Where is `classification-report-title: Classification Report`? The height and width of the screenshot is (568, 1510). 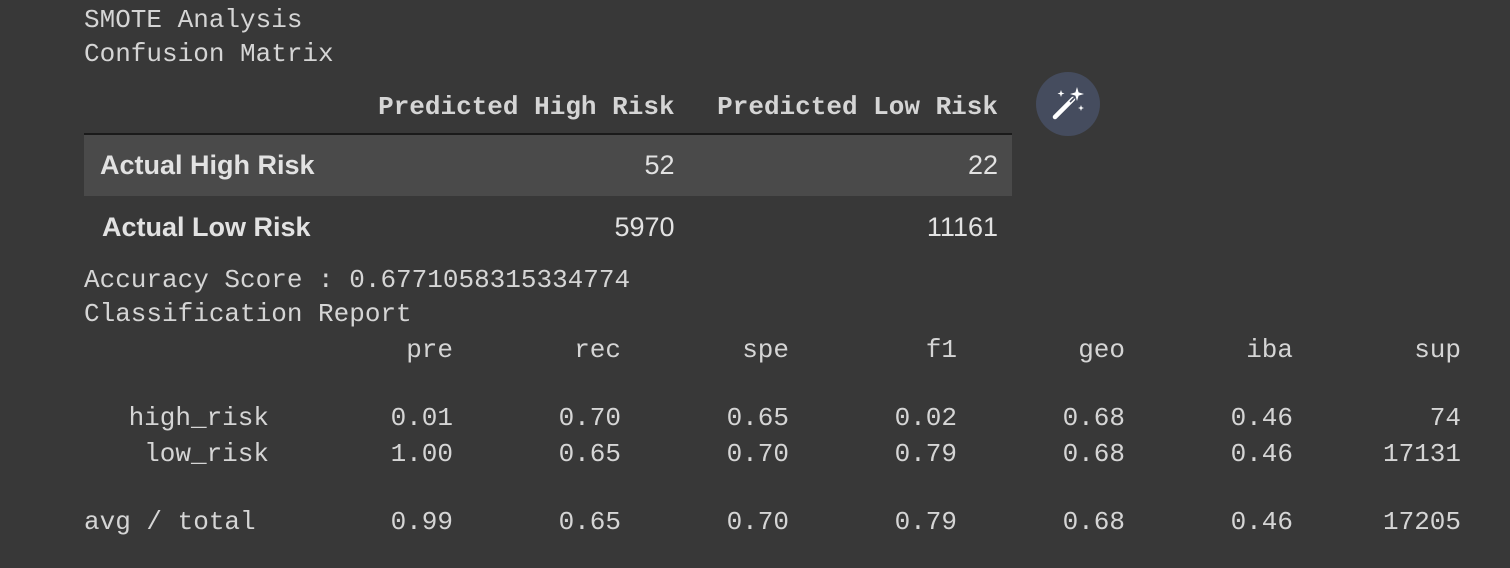
classification-report-title: Classification Report is located at coordinates (248, 314).